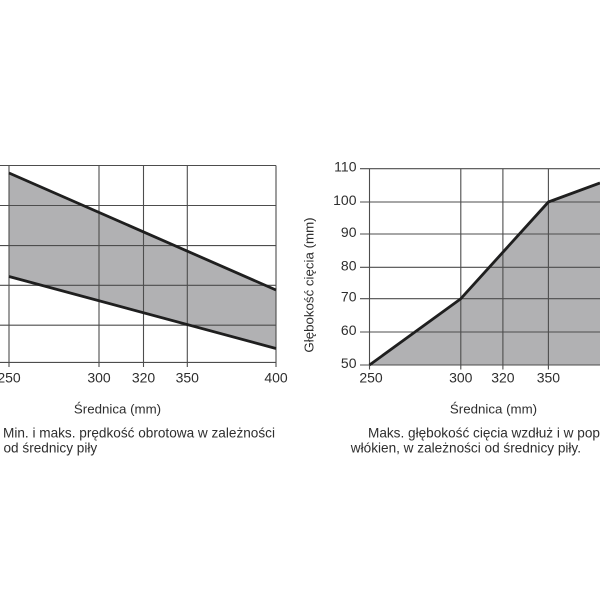  I want to click on svg-text: 90, so click(349, 232).